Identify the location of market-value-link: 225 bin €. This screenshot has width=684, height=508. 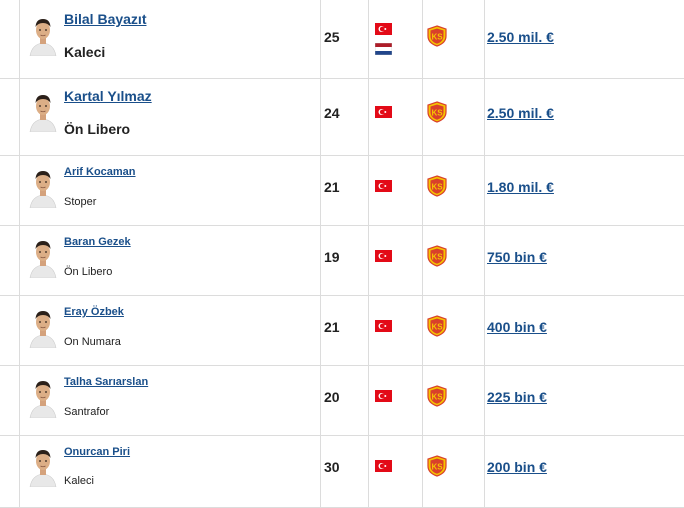
(517, 397).